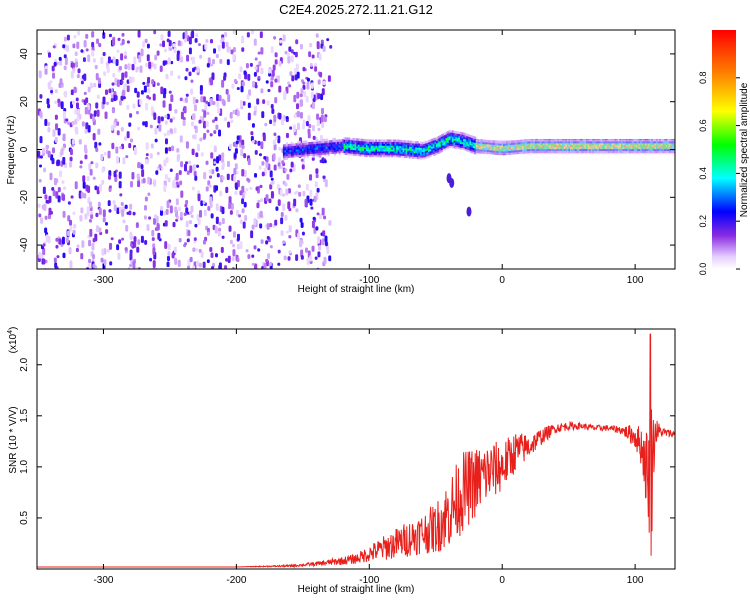 The image size is (750, 600). What do you see at coordinates (502, 280) in the screenshot?
I see `spectrogram-xtick-label: 0` at bounding box center [502, 280].